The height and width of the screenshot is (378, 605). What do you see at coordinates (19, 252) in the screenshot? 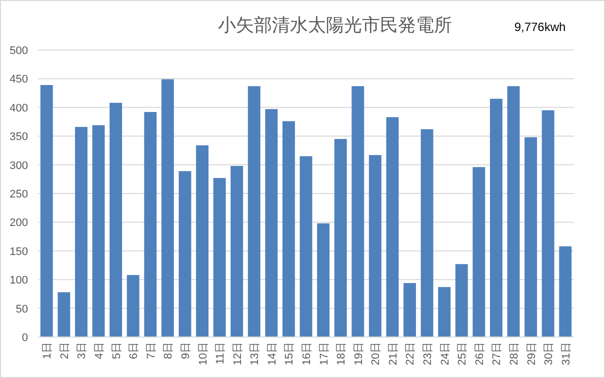
I see `y-tick-label: 150` at bounding box center [19, 252].